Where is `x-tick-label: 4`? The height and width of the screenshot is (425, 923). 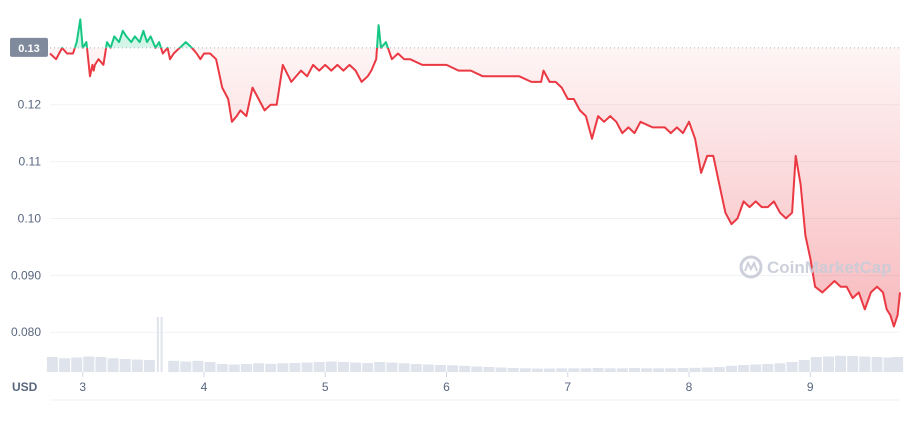 x-tick-label: 4 is located at coordinates (204, 387).